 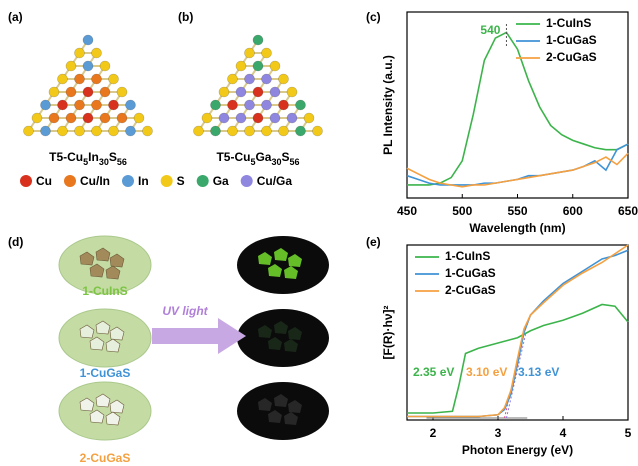 I want to click on x-tick-label: 550, so click(x=517, y=211).